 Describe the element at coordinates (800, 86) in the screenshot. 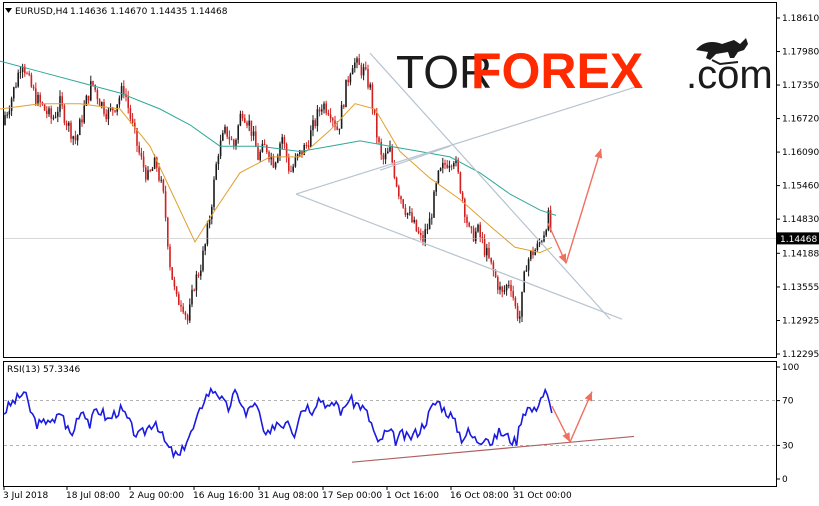

I see `y-tick-label: 1.17350` at that location.